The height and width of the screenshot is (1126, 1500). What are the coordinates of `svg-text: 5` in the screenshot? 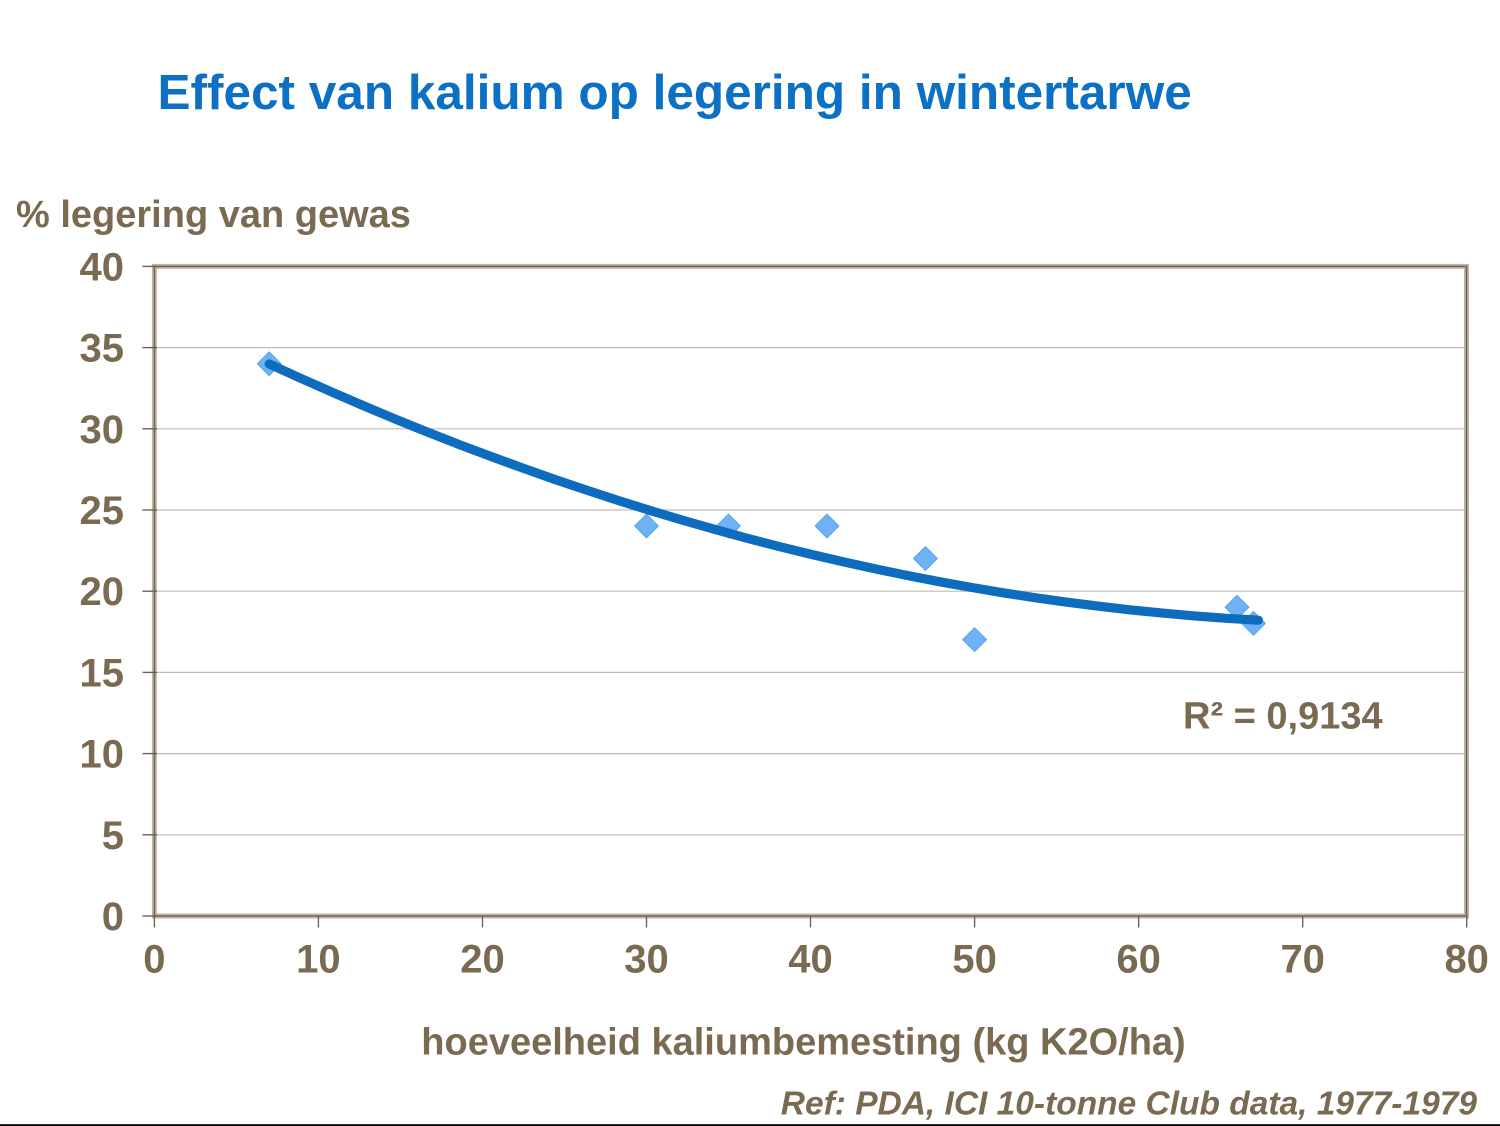 It's located at (113, 836).